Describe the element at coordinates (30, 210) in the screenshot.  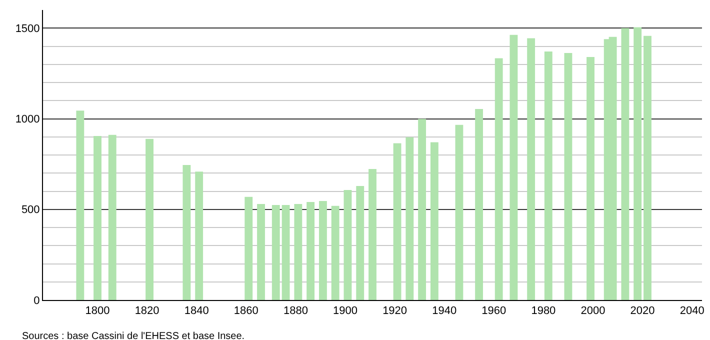
I see `y-tick-label: 500` at that location.